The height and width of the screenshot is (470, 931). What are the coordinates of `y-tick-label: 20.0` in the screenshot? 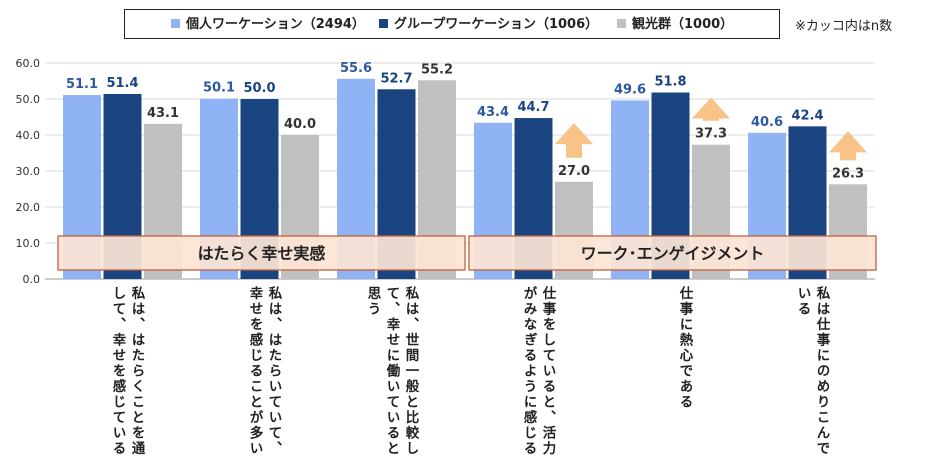 It's located at (28, 207).